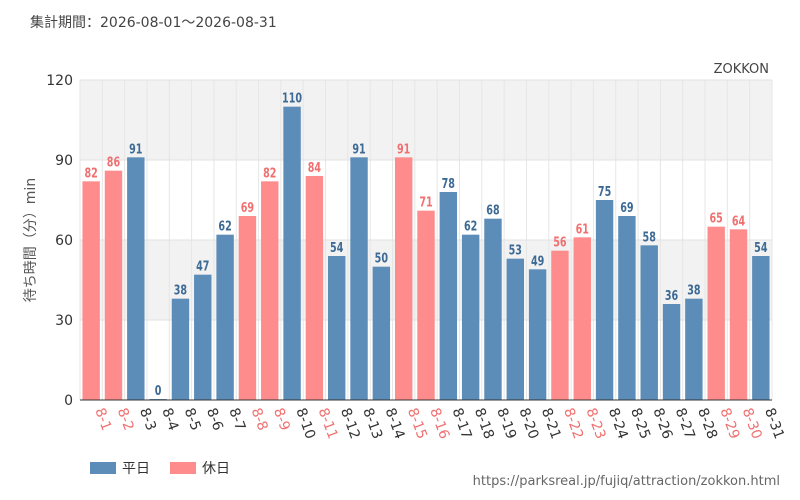 The width and height of the screenshot is (800, 500). Describe the element at coordinates (582, 228) in the screenshot. I see `bar-value-label: 61` at that location.